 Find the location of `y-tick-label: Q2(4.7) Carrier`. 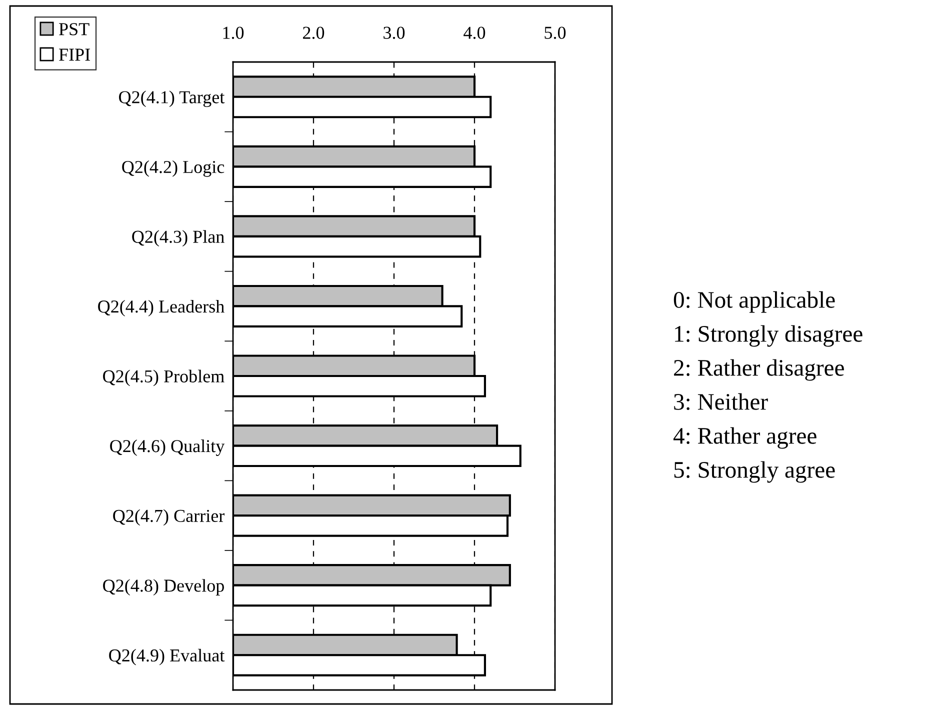

y-tick-label: Q2(4.7) Carrier is located at coordinates (169, 517).